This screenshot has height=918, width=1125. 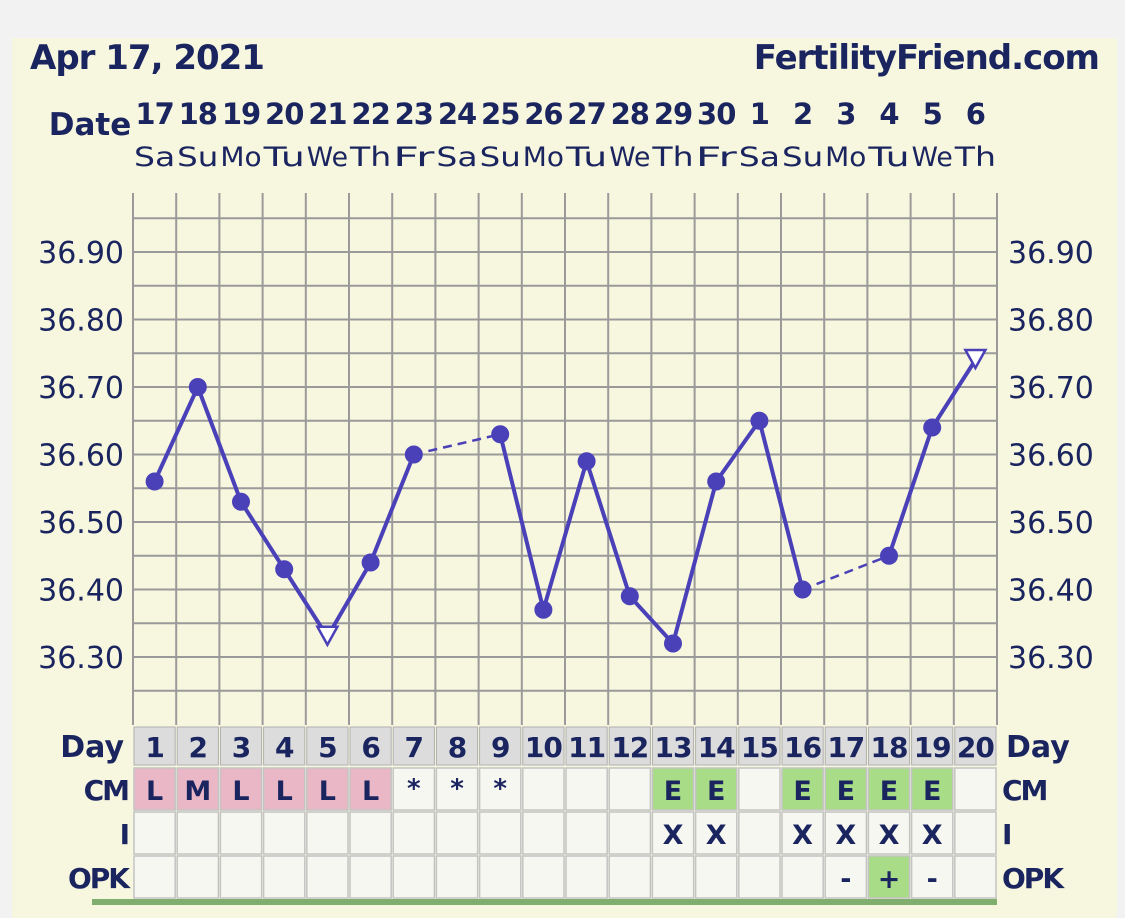 I want to click on cycle-day-label: 13, so click(x=673, y=747).